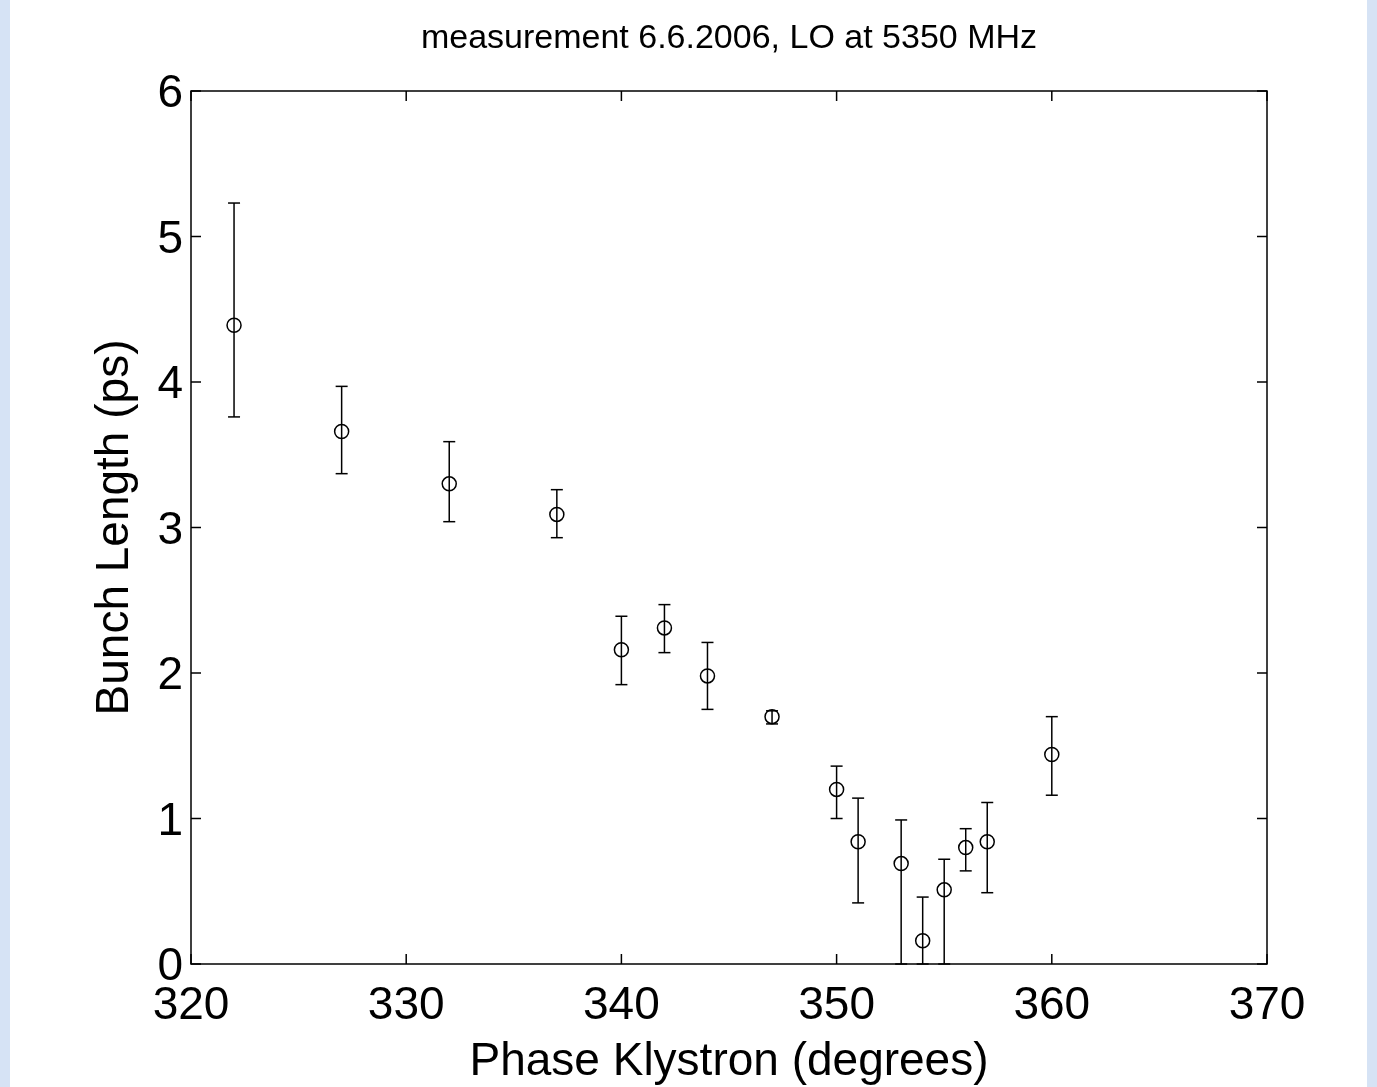 The height and width of the screenshot is (1087, 1377). Describe the element at coordinates (836, 1003) in the screenshot. I see `x-tick-label: 350` at that location.